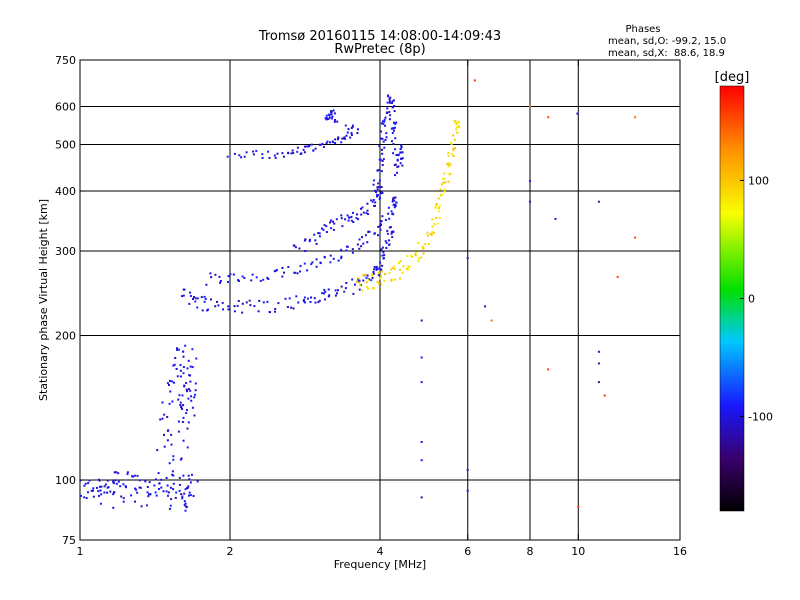  What do you see at coordinates (751, 299) in the screenshot?
I see `colorbar-tick-label: 0` at bounding box center [751, 299].